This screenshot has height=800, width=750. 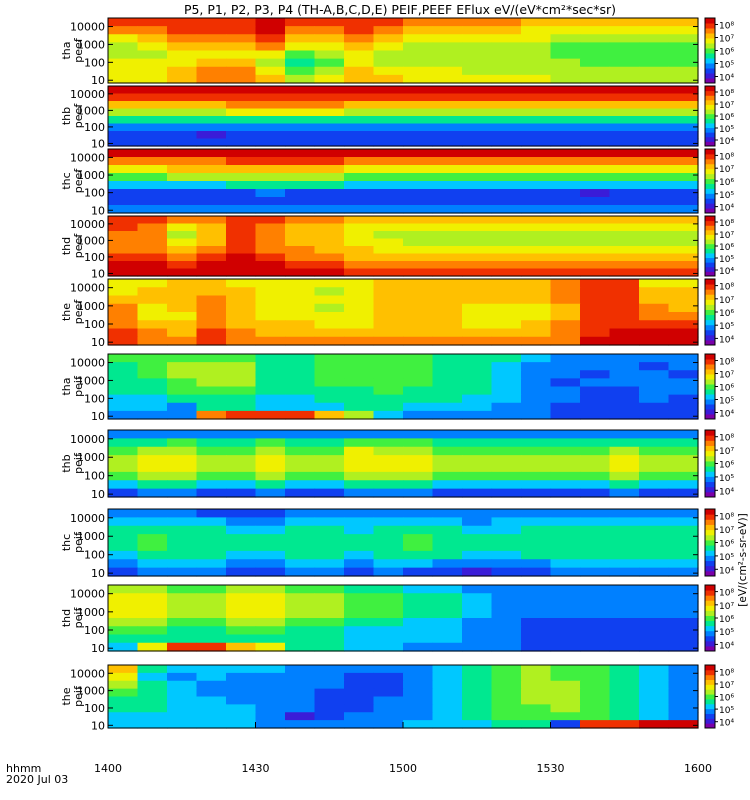 What do you see at coordinates (726, 633) in the screenshot?
I see `colorbar-tick-label: 10⁵` at bounding box center [726, 633].